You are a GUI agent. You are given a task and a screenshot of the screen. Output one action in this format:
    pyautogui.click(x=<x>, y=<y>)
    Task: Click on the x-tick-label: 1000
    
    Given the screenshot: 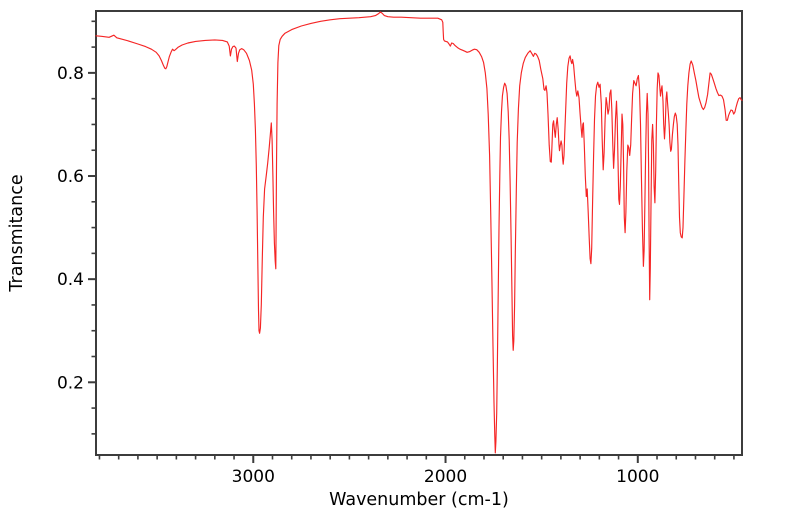 What is the action you would take?
    pyautogui.click(x=637, y=477)
    